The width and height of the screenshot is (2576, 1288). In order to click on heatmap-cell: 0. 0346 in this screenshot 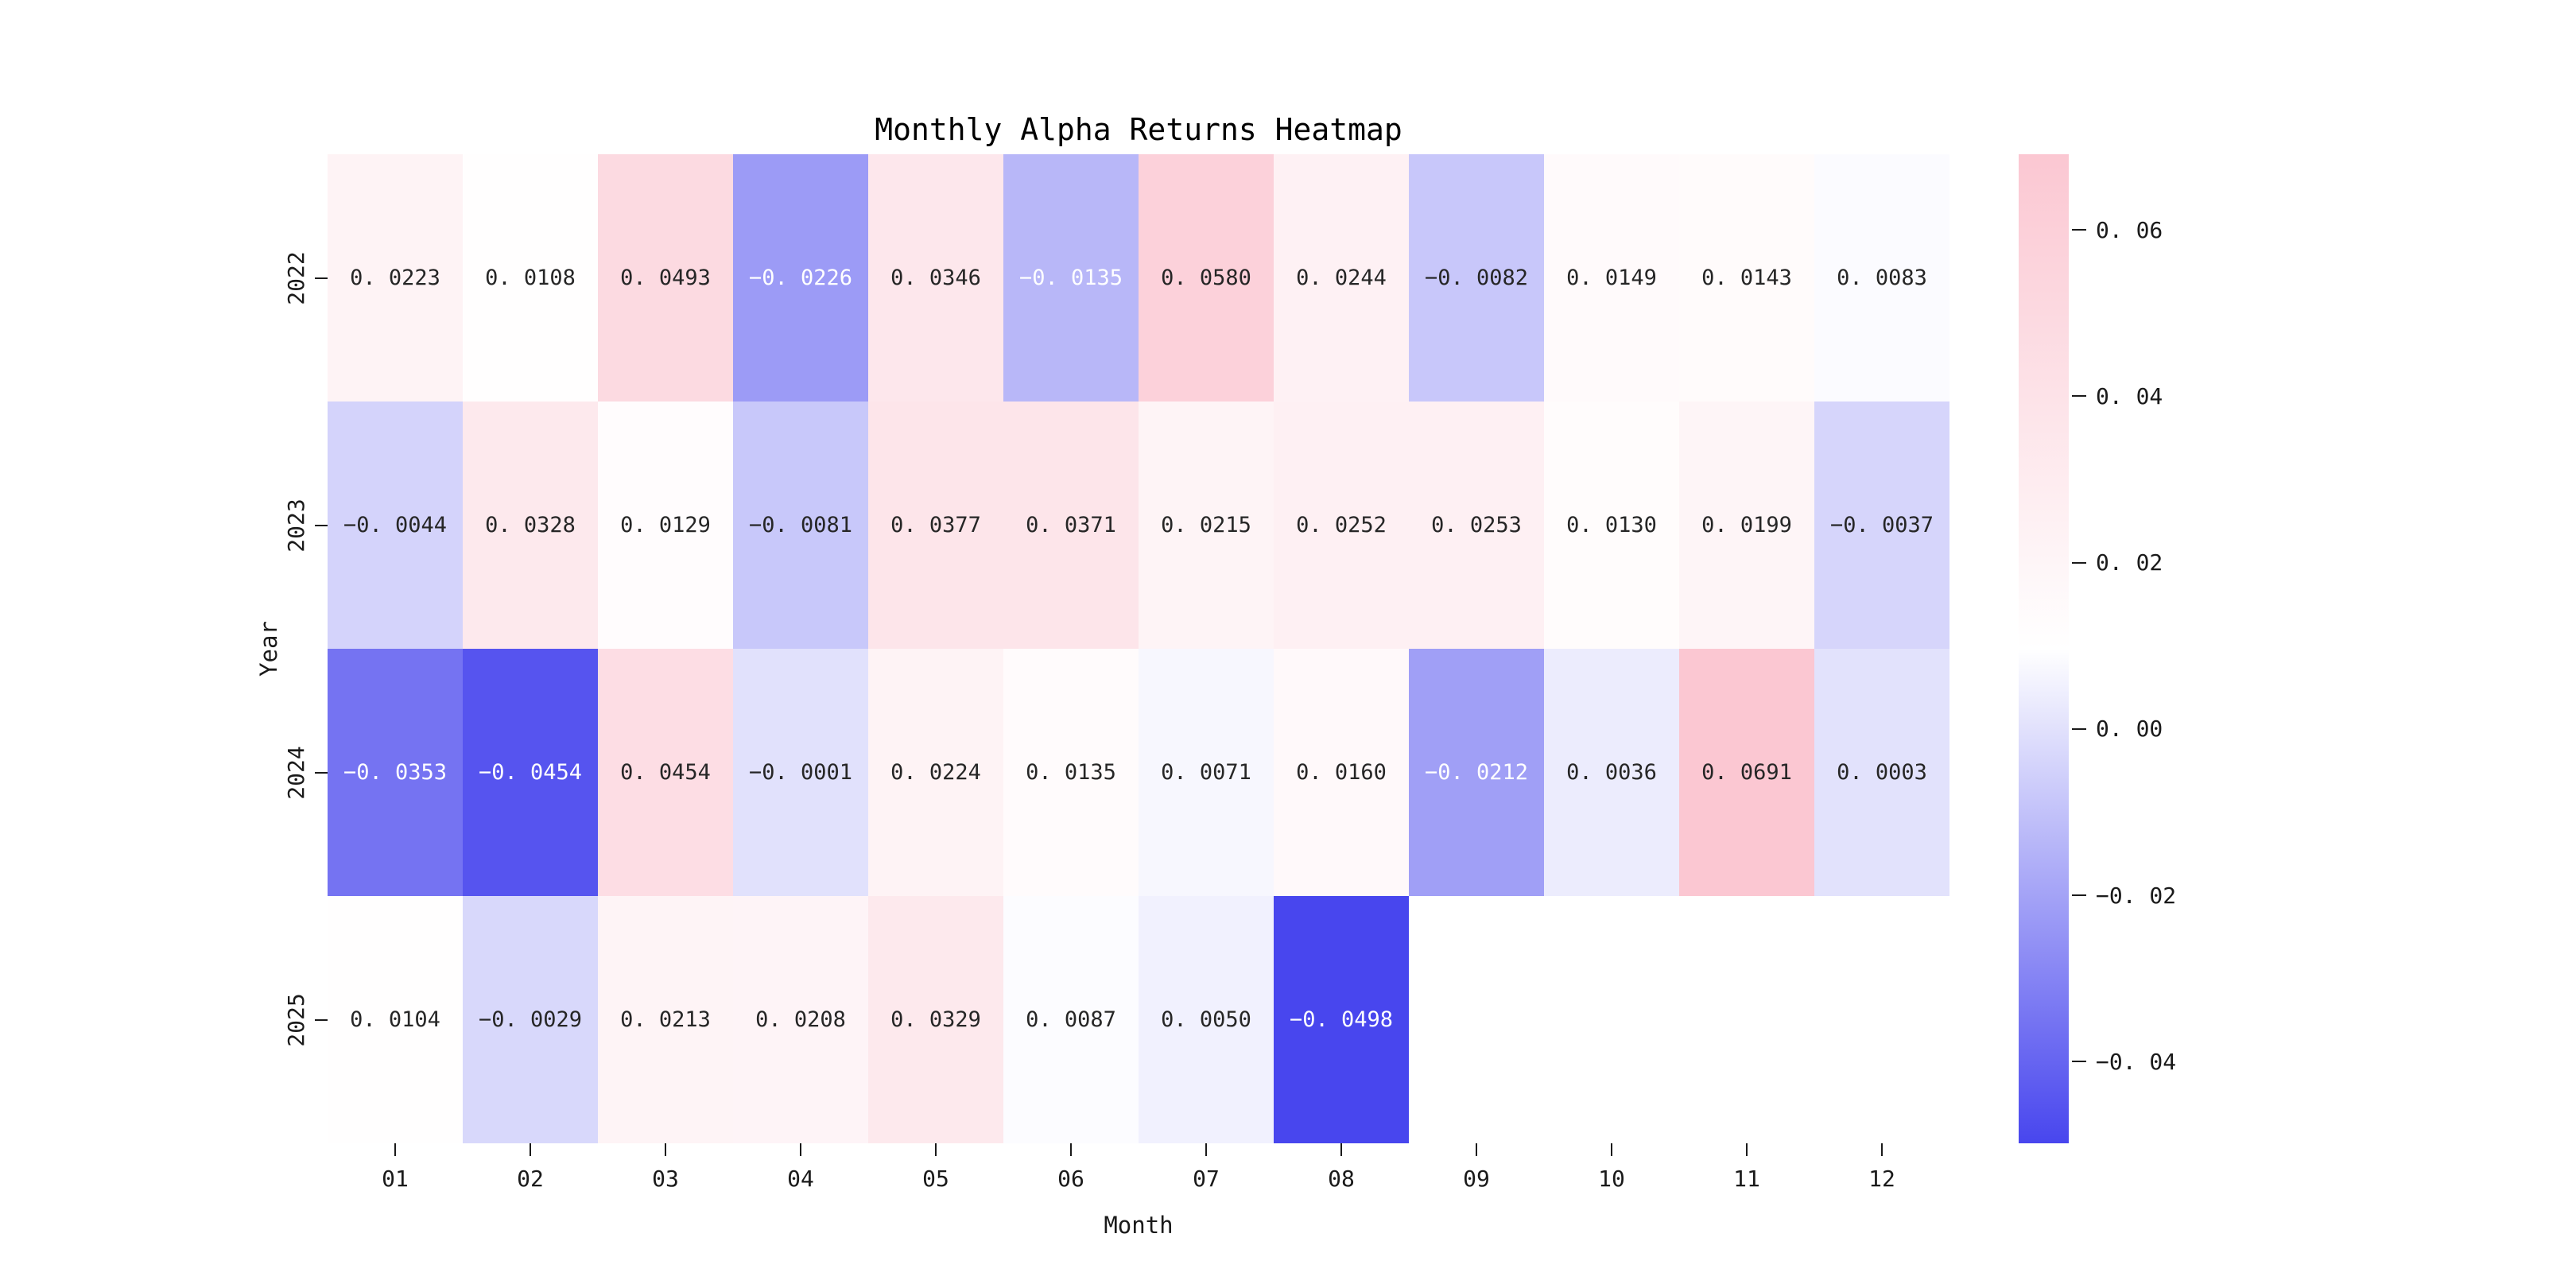, I will do `click(935, 278)`.